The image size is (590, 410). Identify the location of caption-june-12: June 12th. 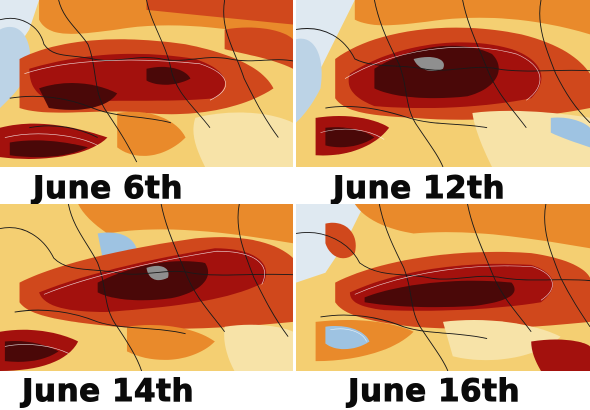
(419, 188).